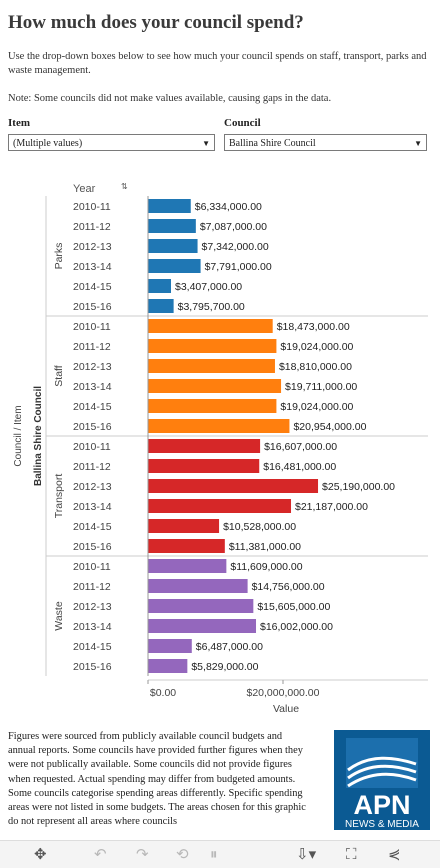 The width and height of the screenshot is (440, 868). What do you see at coordinates (300, 447) in the screenshot?
I see `value-label: $16,607,000.00` at bounding box center [300, 447].